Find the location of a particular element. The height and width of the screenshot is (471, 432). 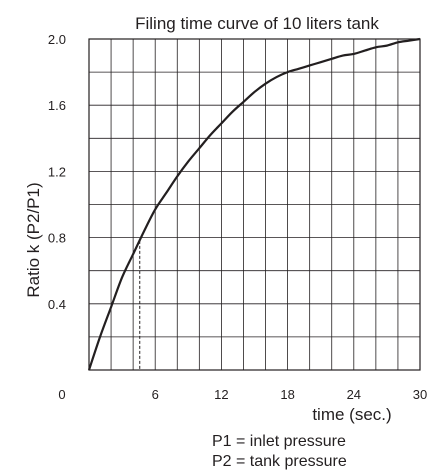

x-tick-label: 0 is located at coordinates (61, 394).